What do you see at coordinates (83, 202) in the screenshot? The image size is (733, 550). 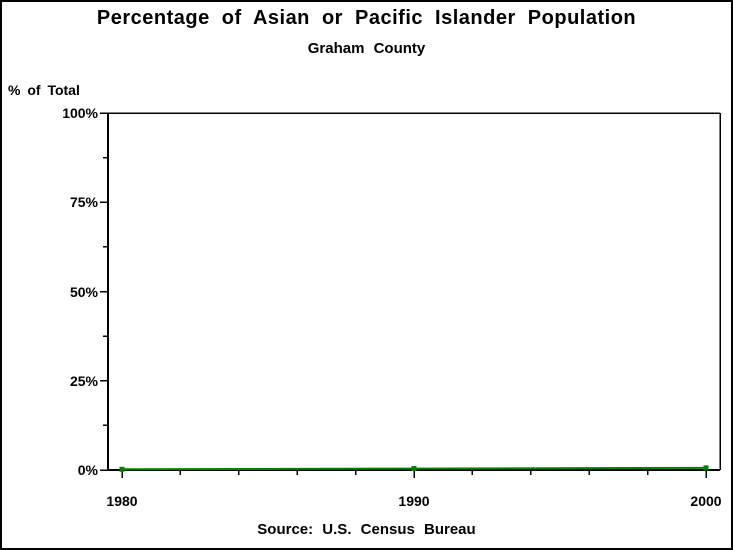 I see `y-tick-label: 75%` at bounding box center [83, 202].